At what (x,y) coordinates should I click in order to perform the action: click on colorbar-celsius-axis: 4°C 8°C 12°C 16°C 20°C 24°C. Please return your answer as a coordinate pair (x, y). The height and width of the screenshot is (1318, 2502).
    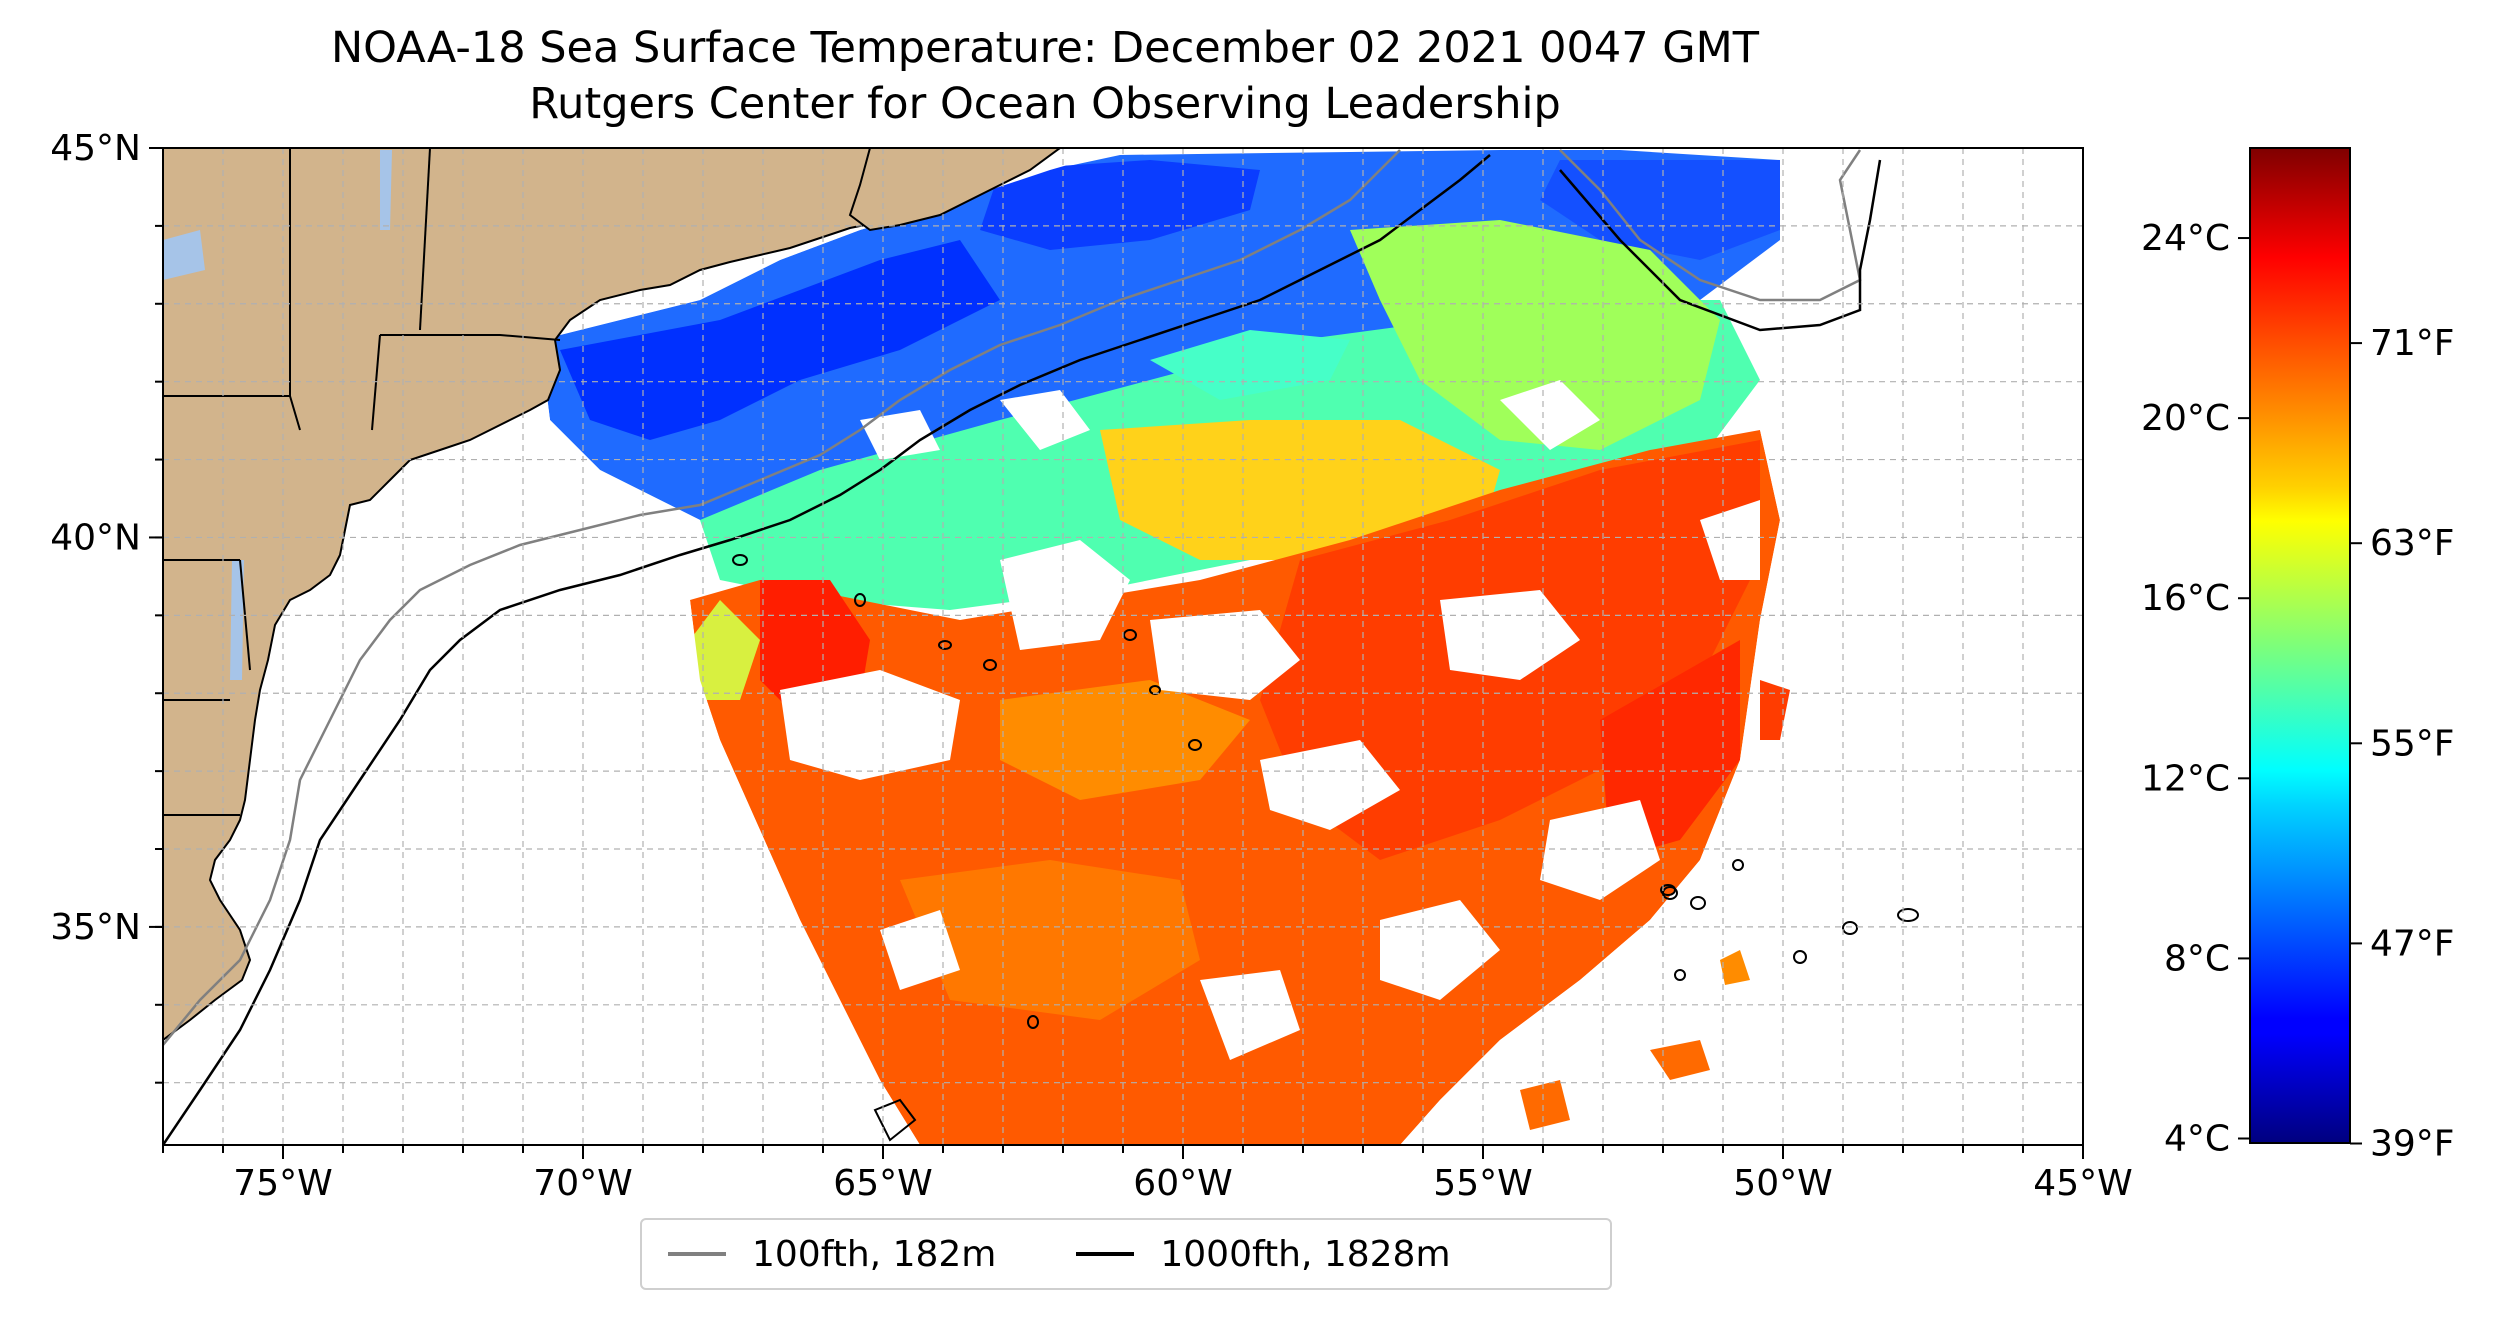
    Looking at the image, I should click on (2195, 688).